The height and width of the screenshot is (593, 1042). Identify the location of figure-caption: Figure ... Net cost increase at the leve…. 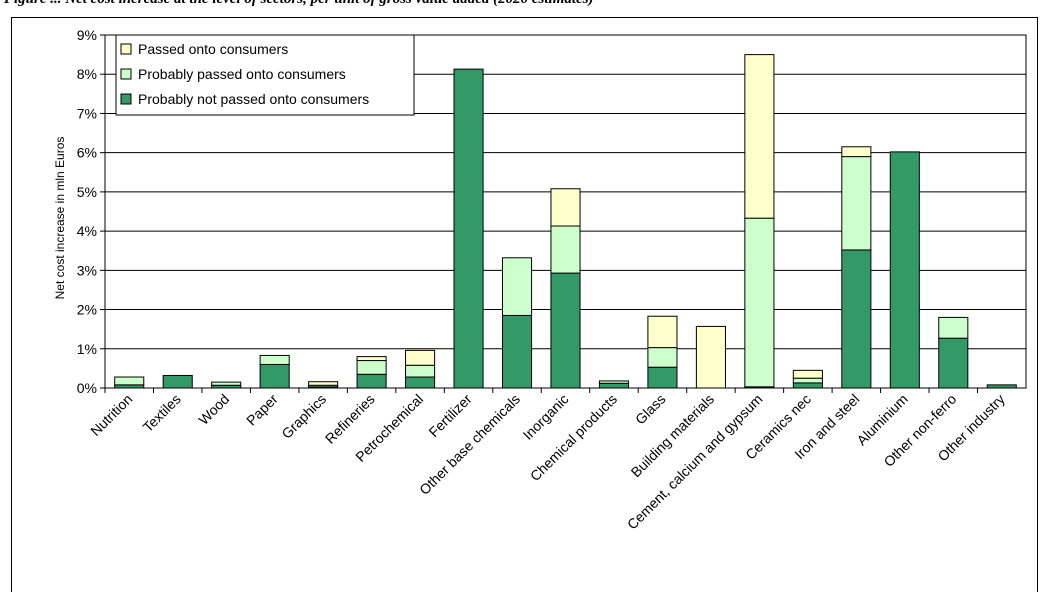
(299, 4).